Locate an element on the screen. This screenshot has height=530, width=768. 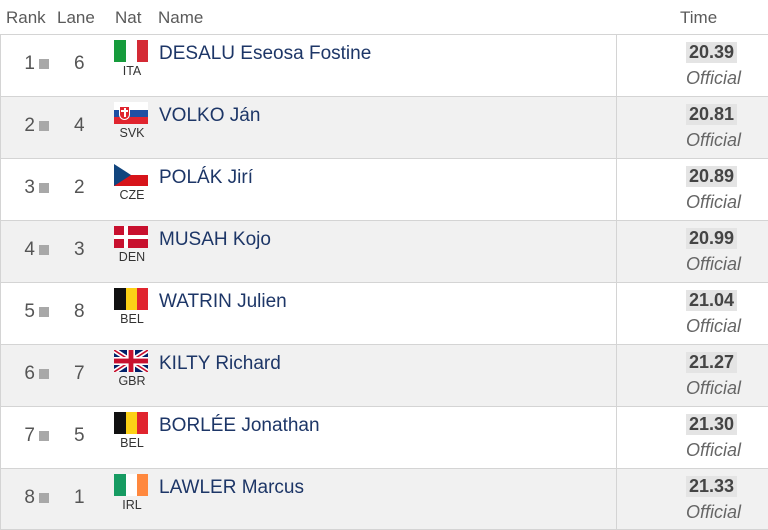
table-row: 2 4 SVK VOLKO Ján 20.81 Official is located at coordinates (384, 127).